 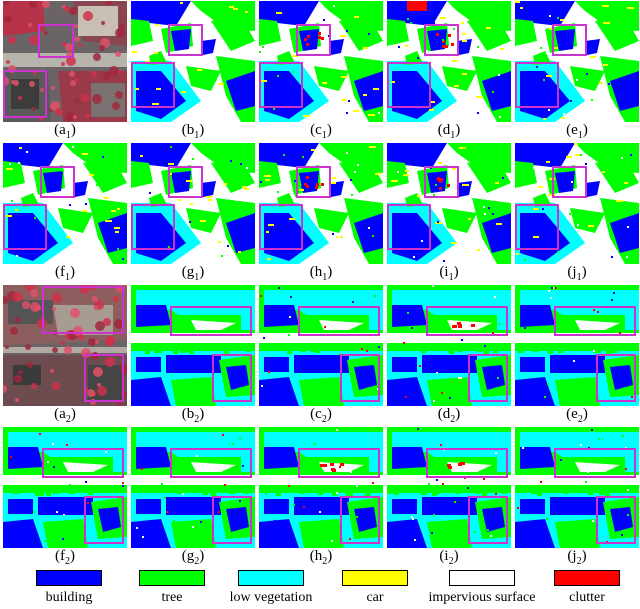 What do you see at coordinates (321, 203) in the screenshot?
I see `panel-h1-image` at bounding box center [321, 203].